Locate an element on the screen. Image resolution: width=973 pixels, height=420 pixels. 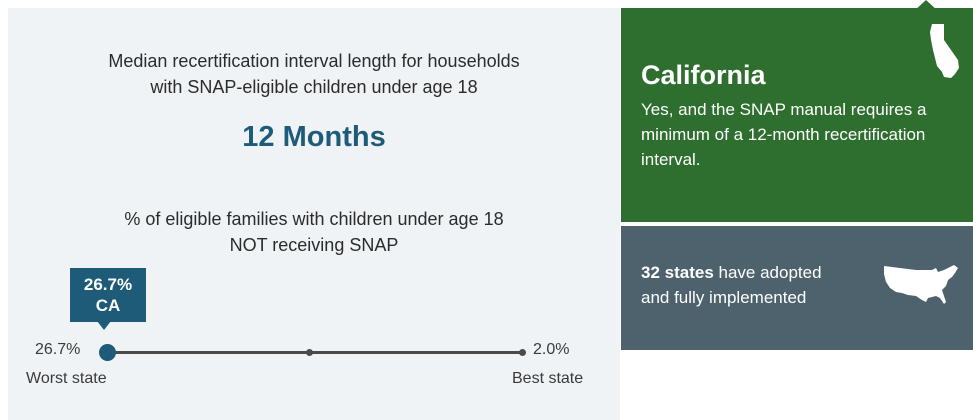
best-state-value: 2.0% is located at coordinates (551, 349).